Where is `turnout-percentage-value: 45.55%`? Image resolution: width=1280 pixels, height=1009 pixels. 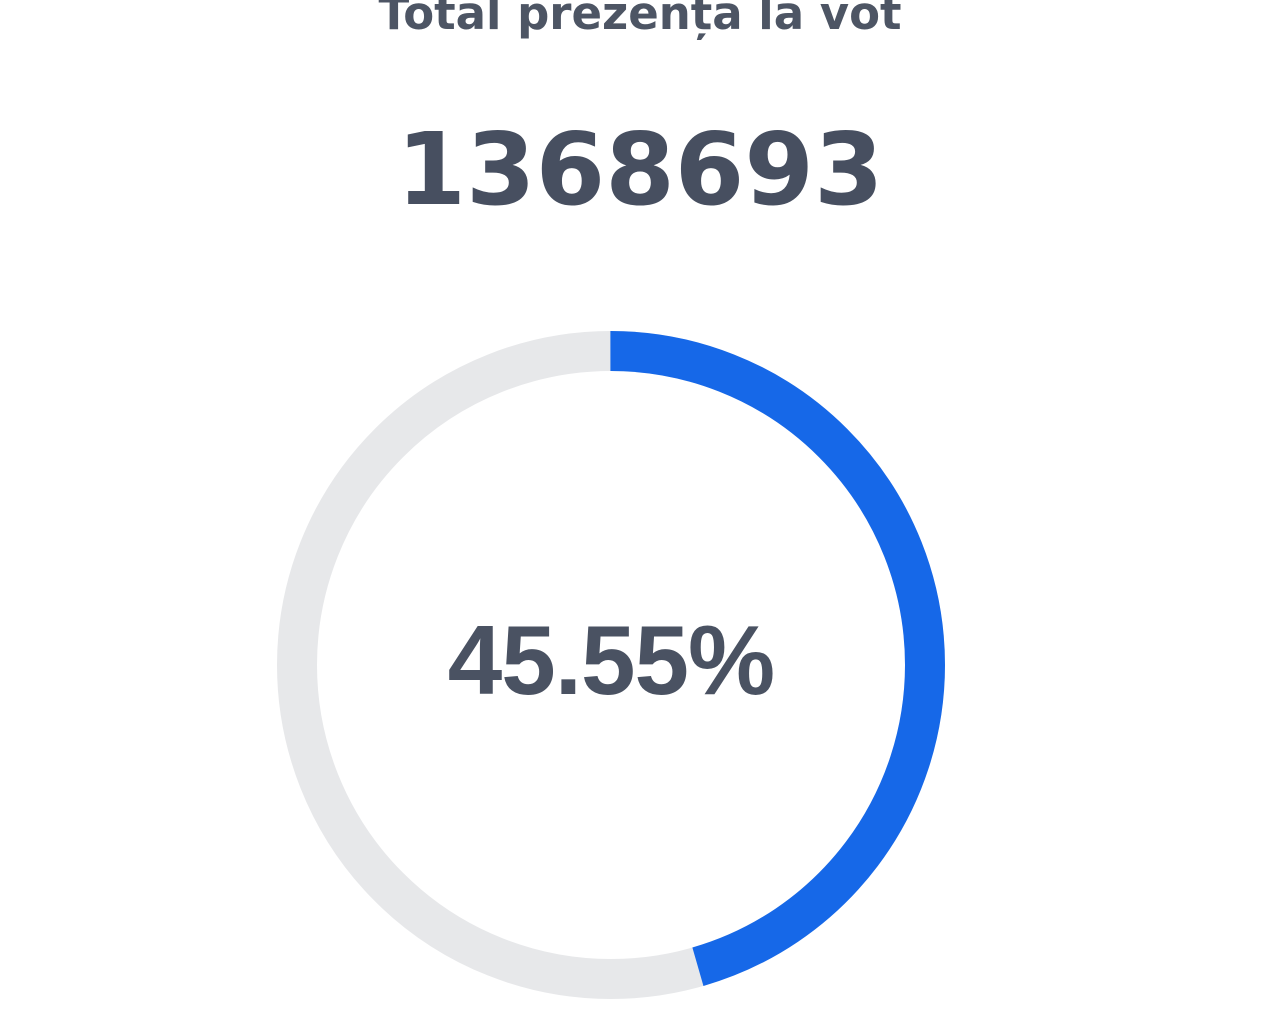 turnout-percentage-value: 45.55% is located at coordinates (611, 659).